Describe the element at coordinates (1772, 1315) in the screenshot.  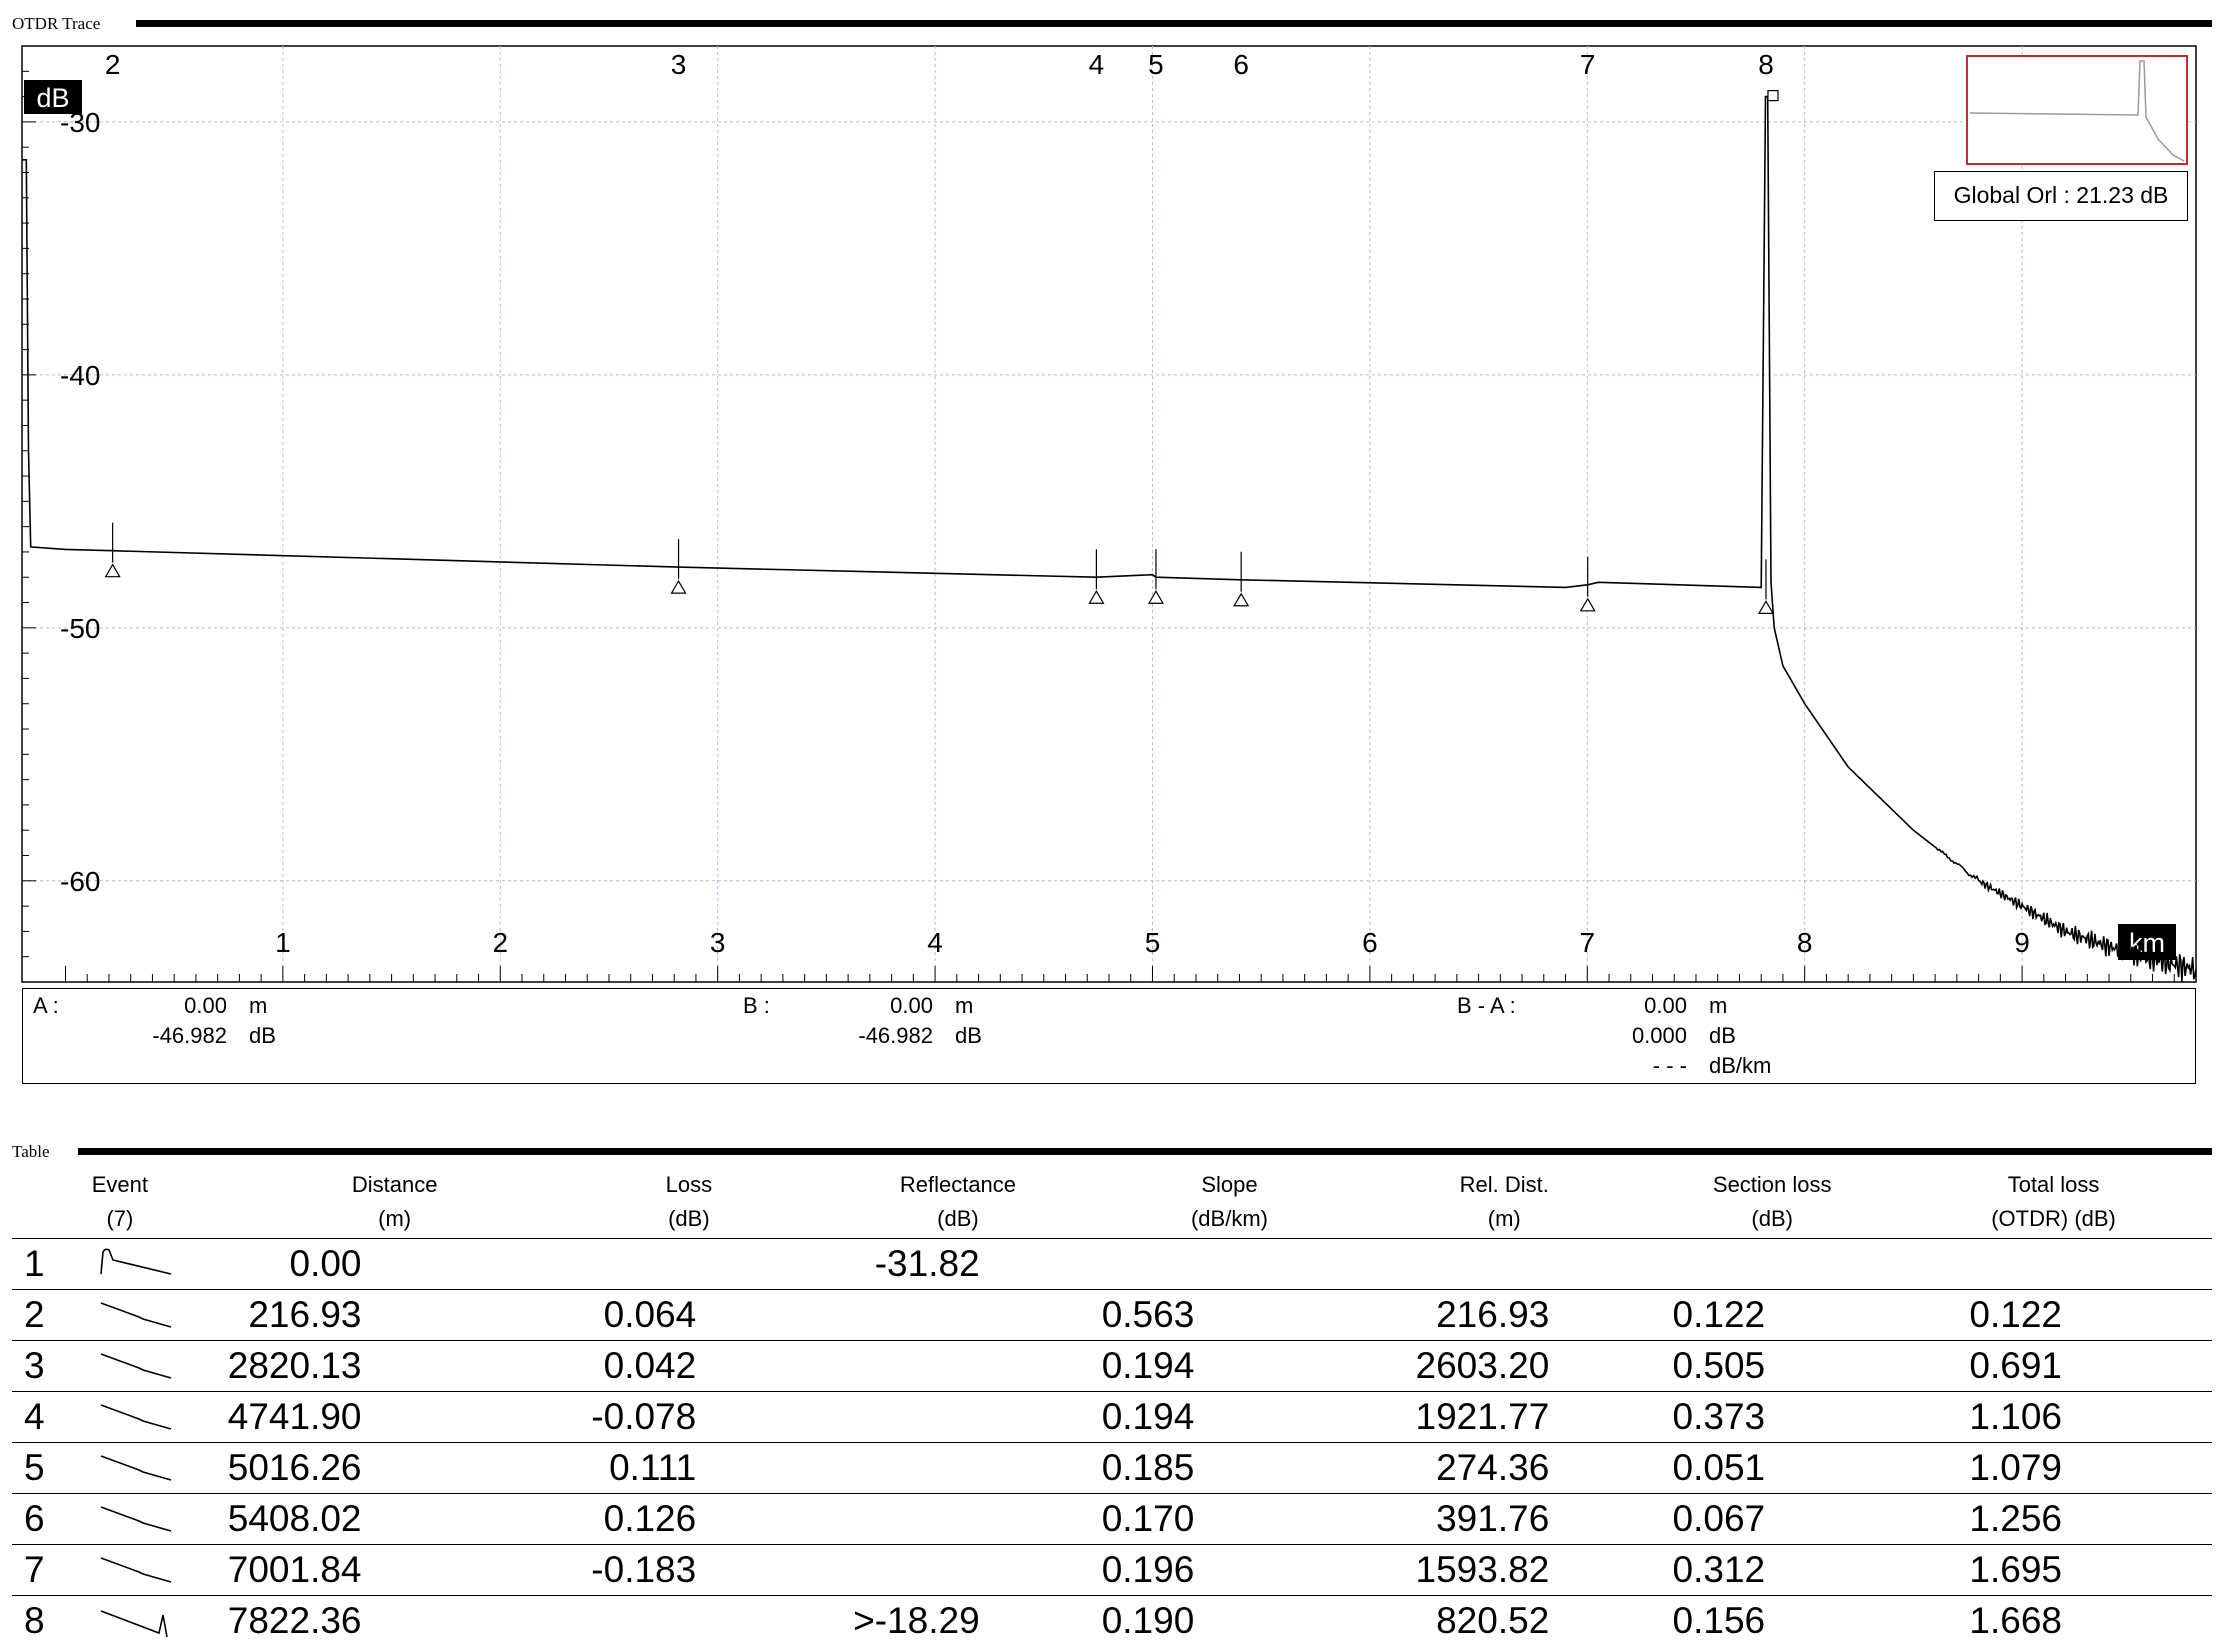
I see `cell-section-loss: 0.122` at that location.